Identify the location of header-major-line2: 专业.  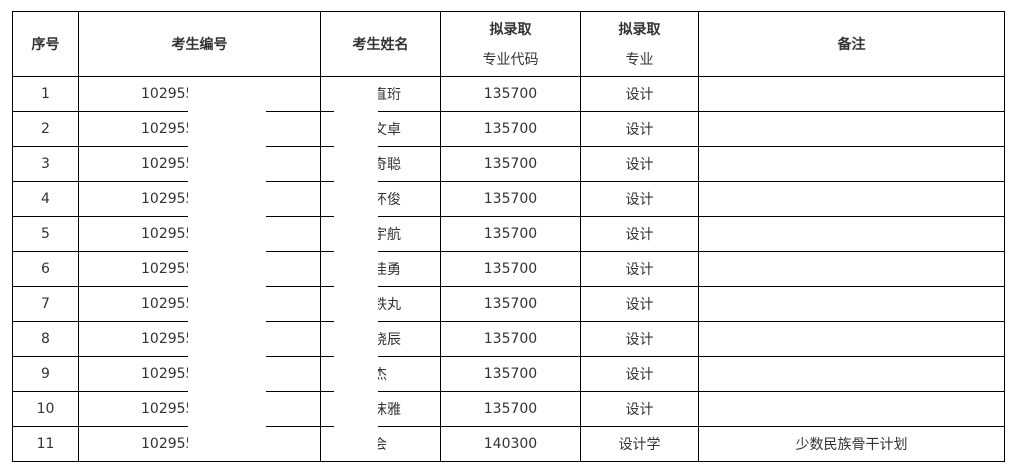
(639, 60).